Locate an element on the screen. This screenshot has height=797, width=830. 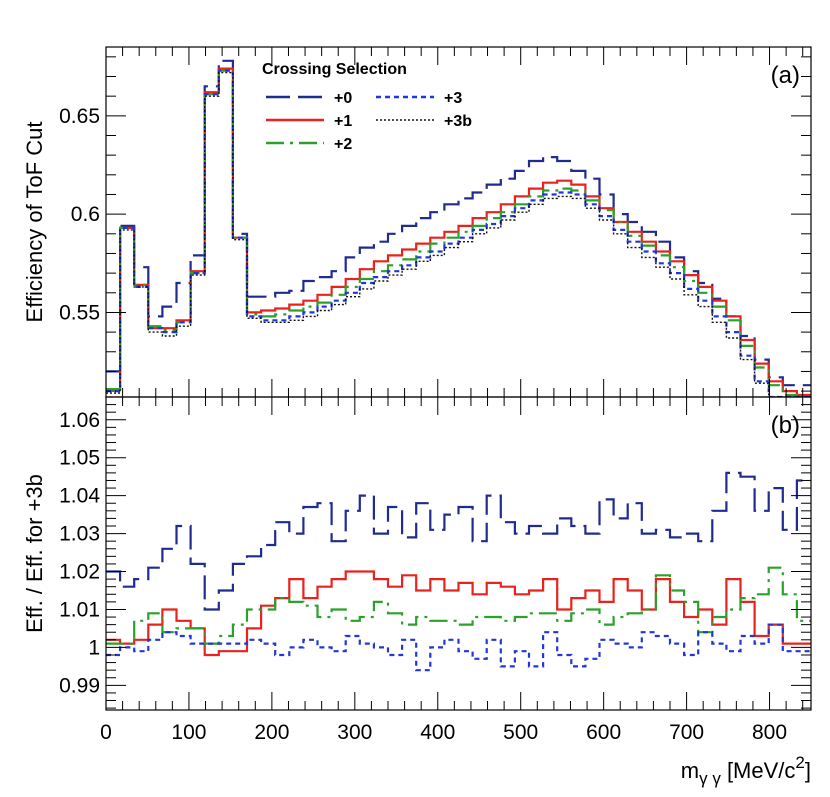
y-tick-label: 1.03 is located at coordinates (79, 534).